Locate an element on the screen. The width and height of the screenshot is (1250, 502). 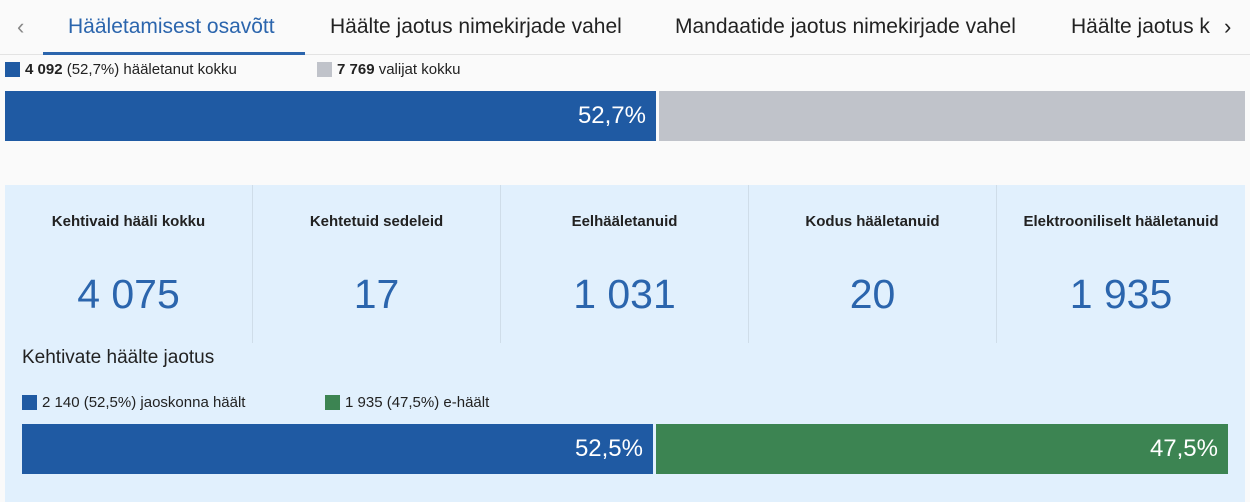
precinct-legend-label: 2 140 (52,5%) jaoskonna häält is located at coordinates (144, 402).